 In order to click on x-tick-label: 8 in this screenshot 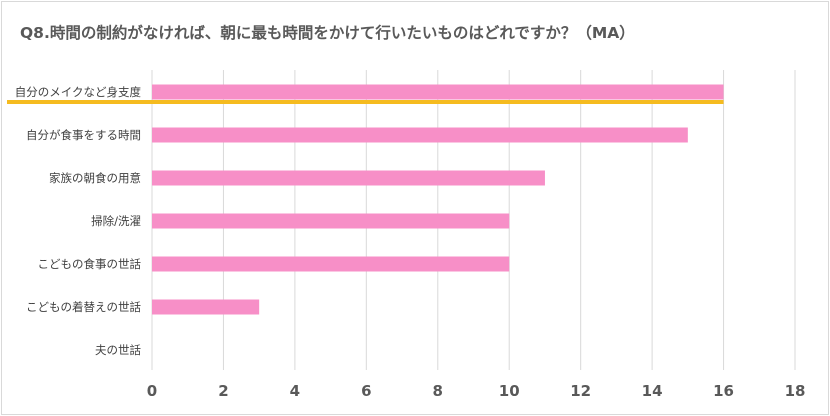, I will do `click(438, 391)`.